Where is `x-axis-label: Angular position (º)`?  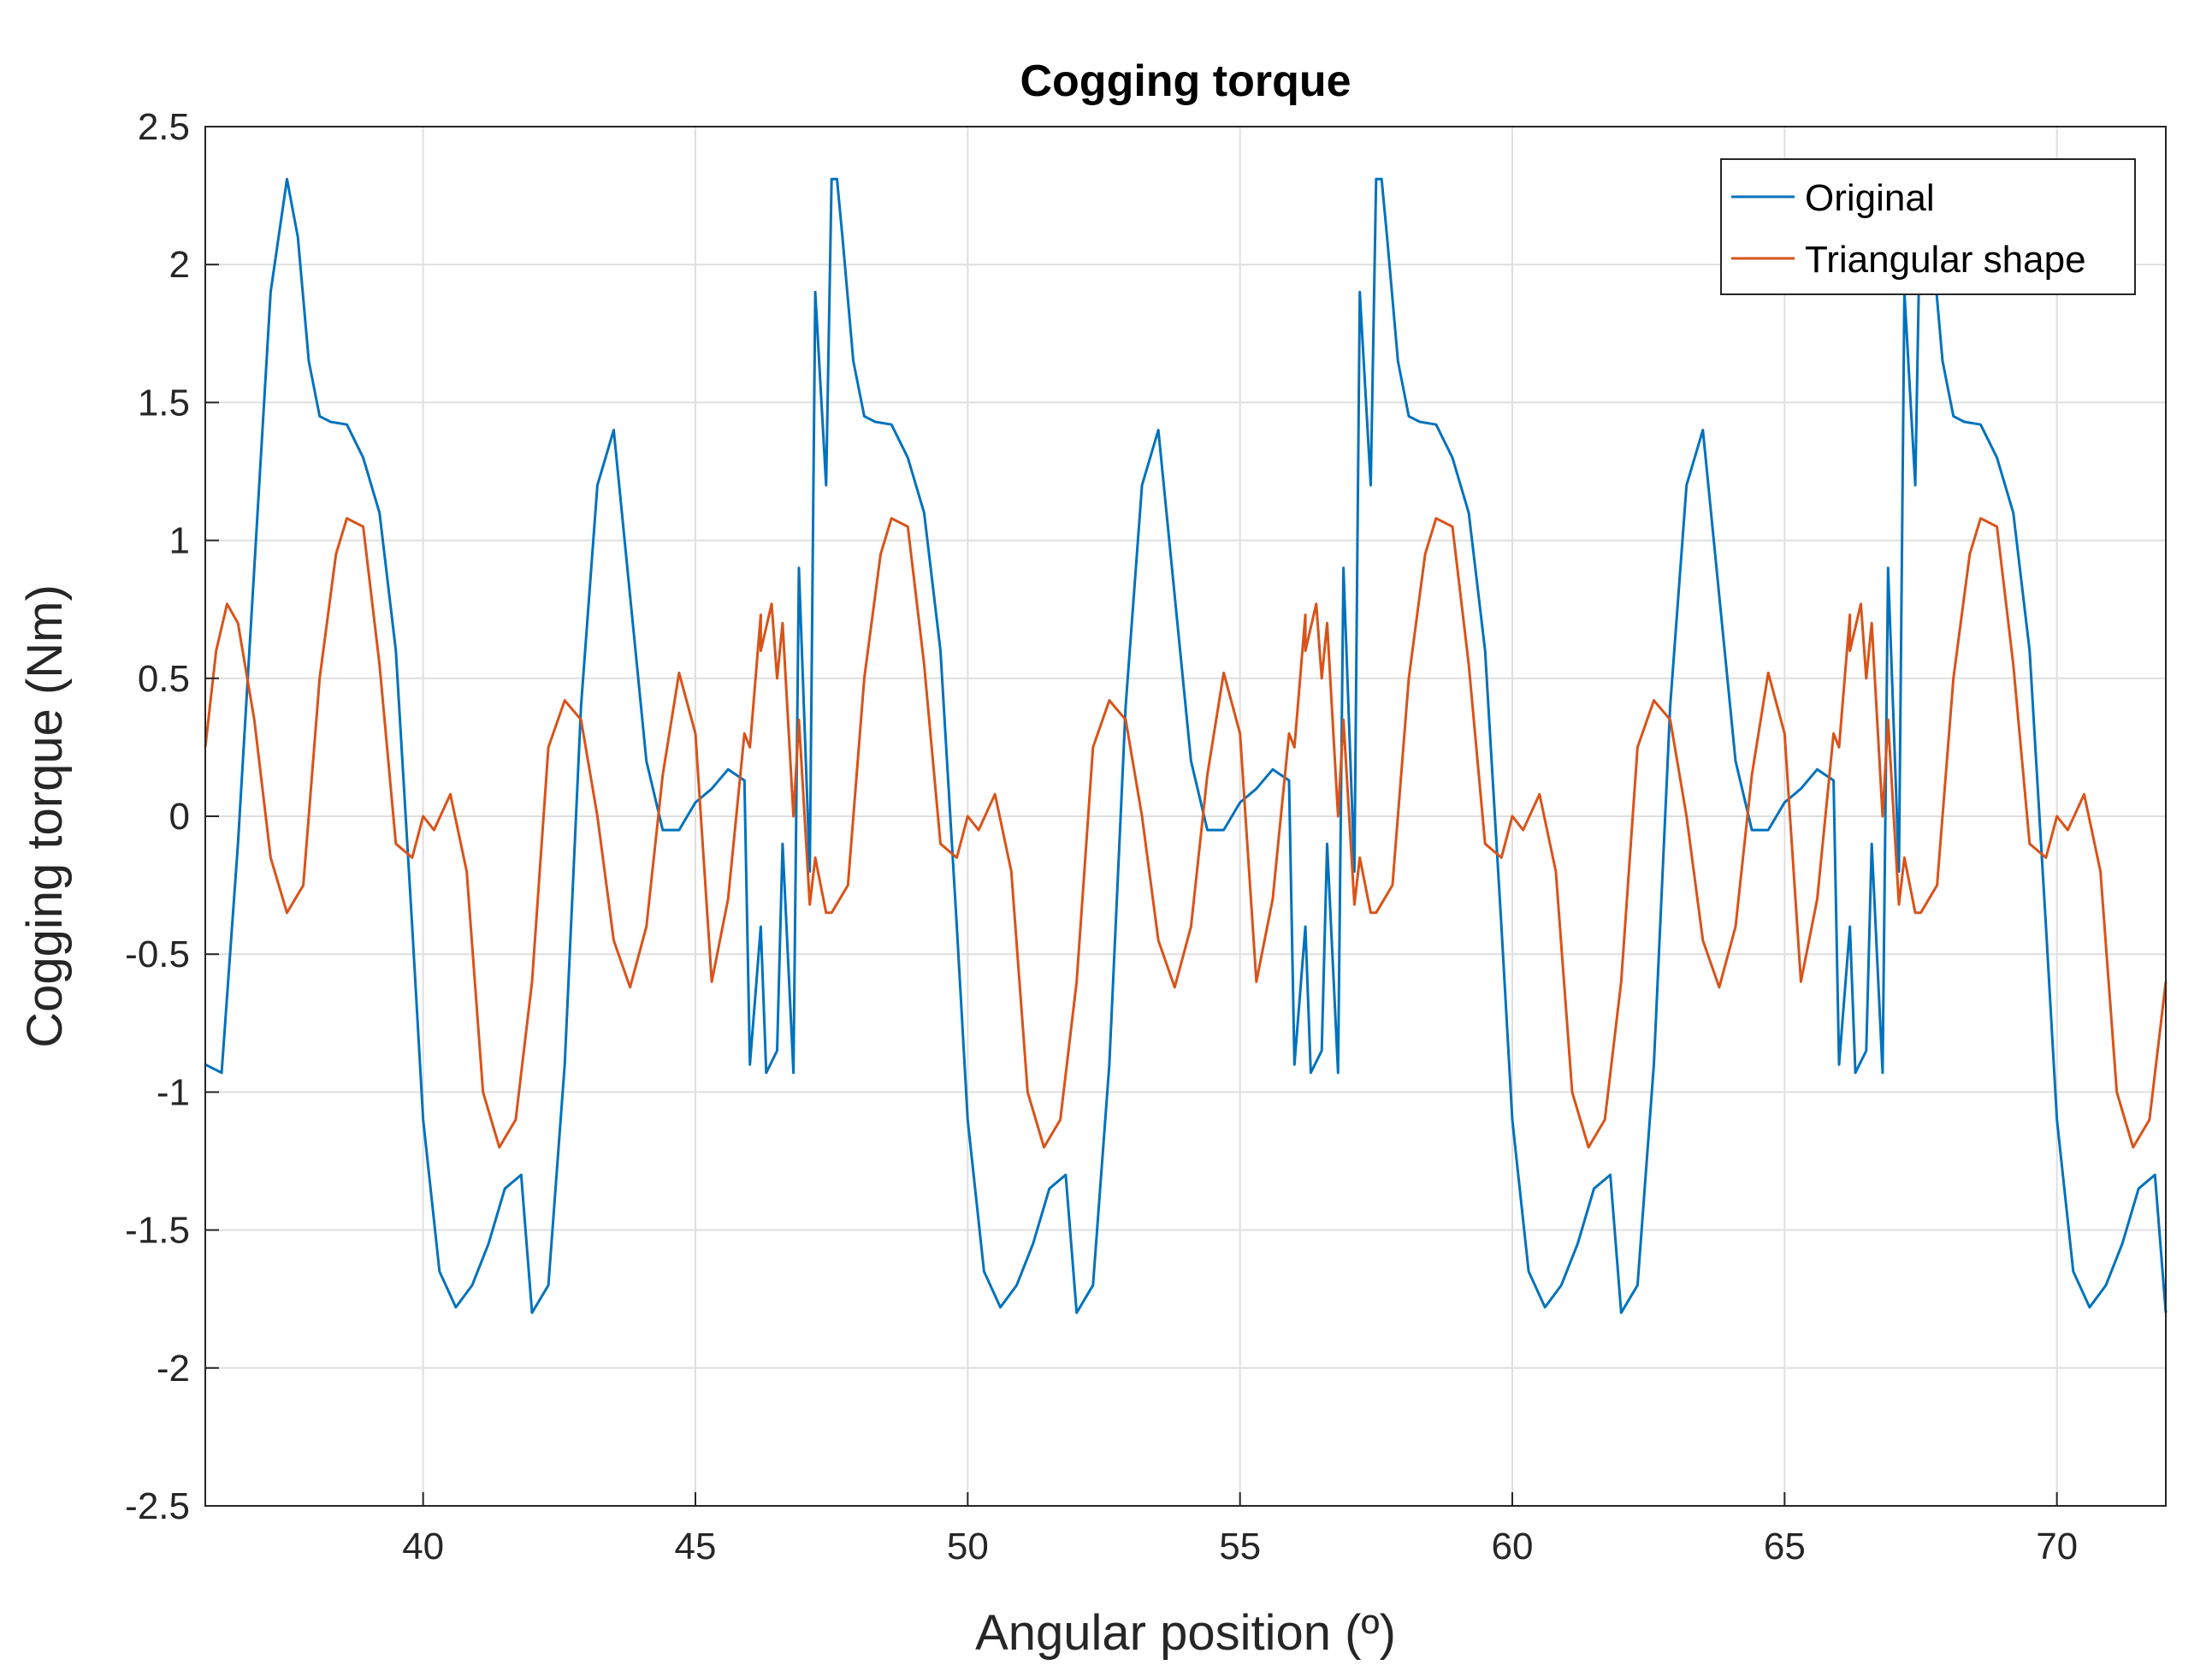 x-axis-label: Angular position (º) is located at coordinates (1185, 1633).